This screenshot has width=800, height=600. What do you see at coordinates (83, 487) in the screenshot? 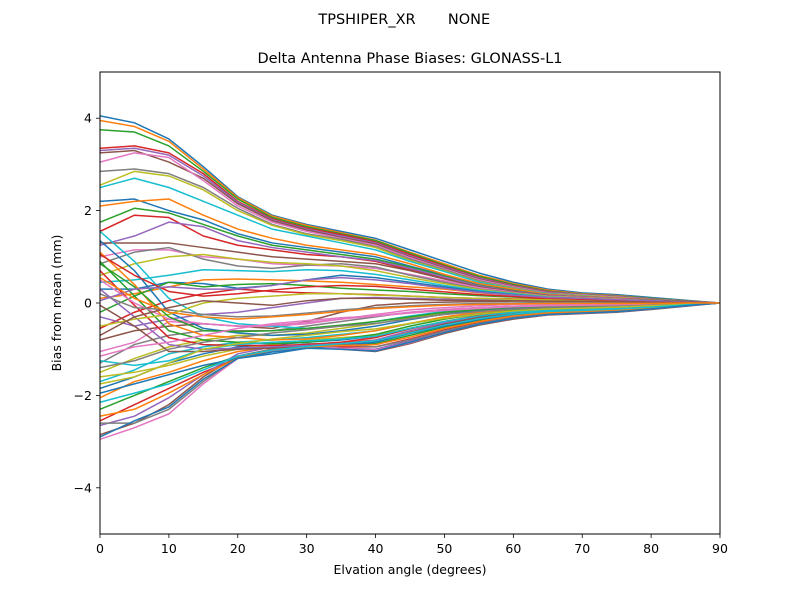
I see `y-tick-label: −4` at bounding box center [83, 487].